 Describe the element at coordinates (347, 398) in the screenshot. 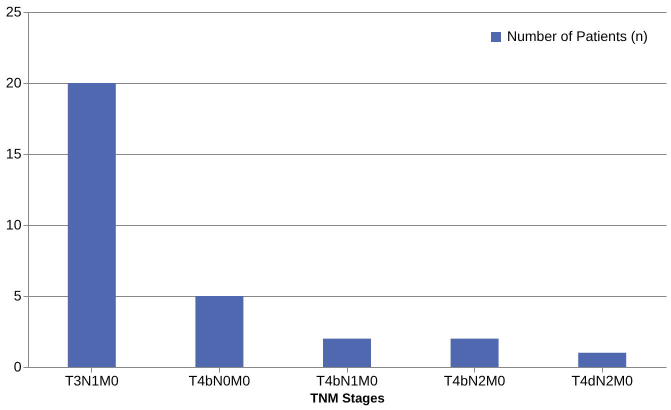

I see `x-axis-title: TNM Stages` at that location.